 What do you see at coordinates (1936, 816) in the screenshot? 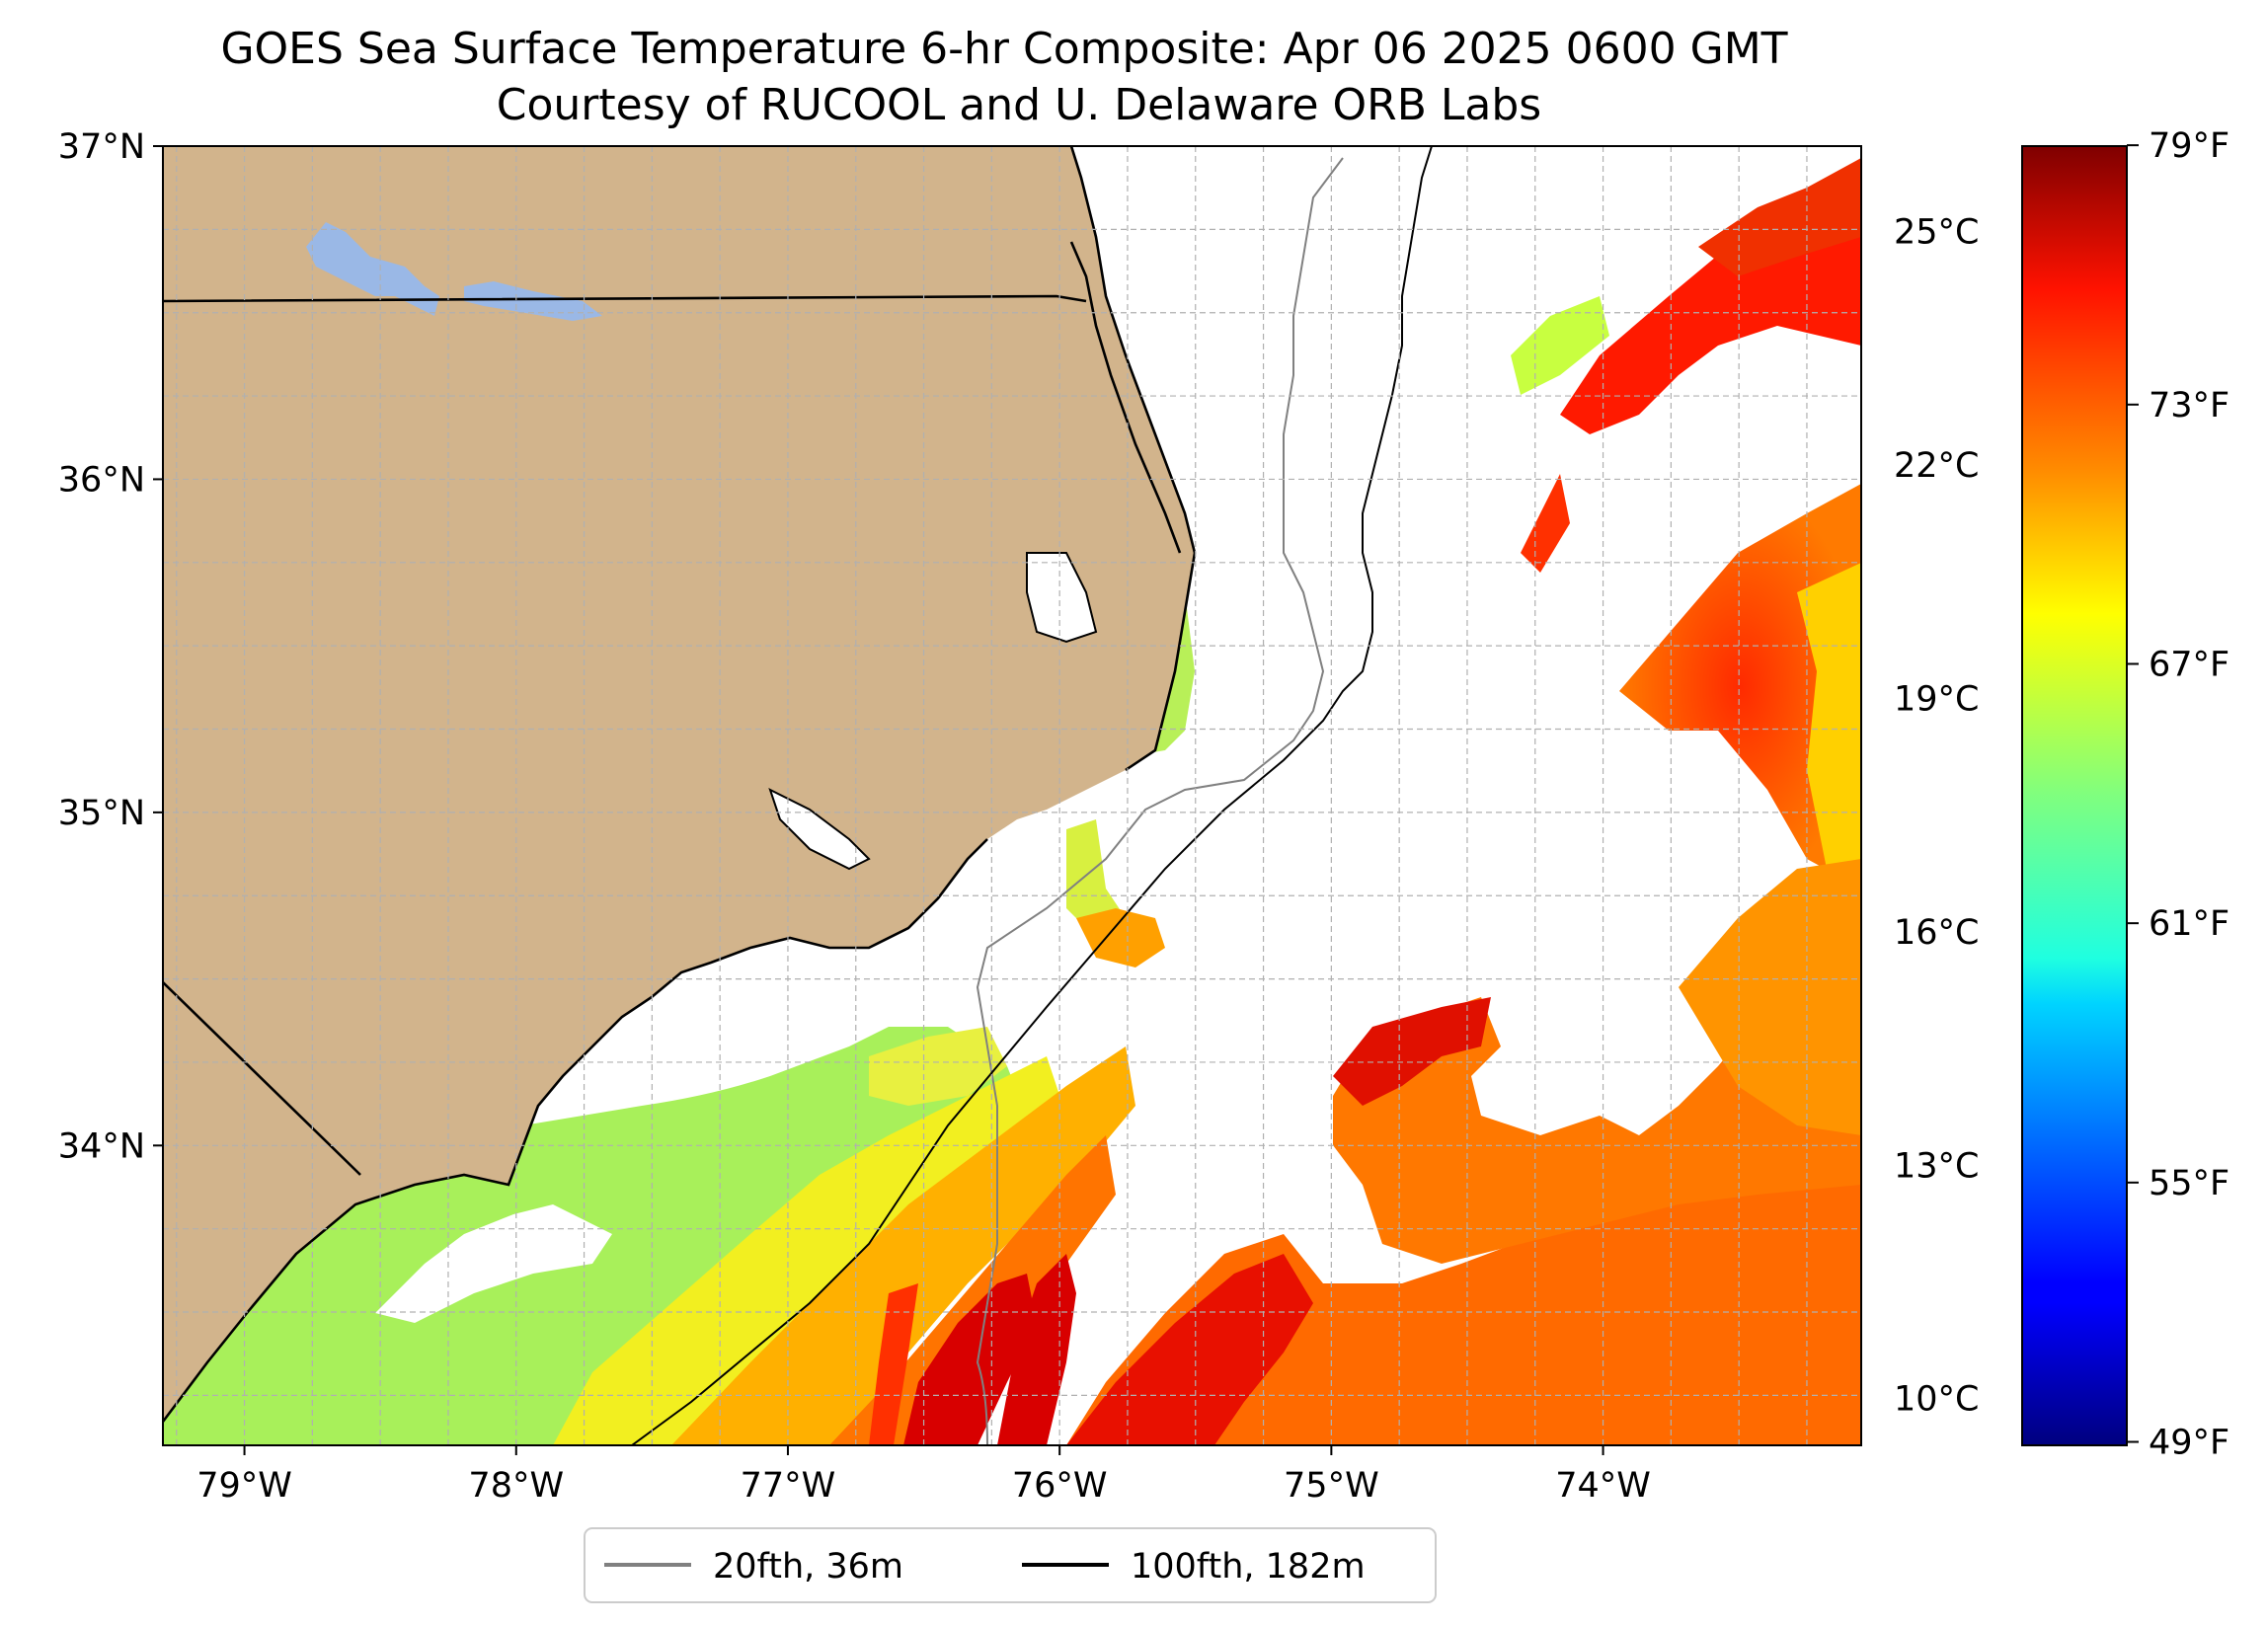
I see `colorbar-celsius-ticks: 25°C 22°C 19°C 16°C 13°C 10°C` at bounding box center [1936, 816].